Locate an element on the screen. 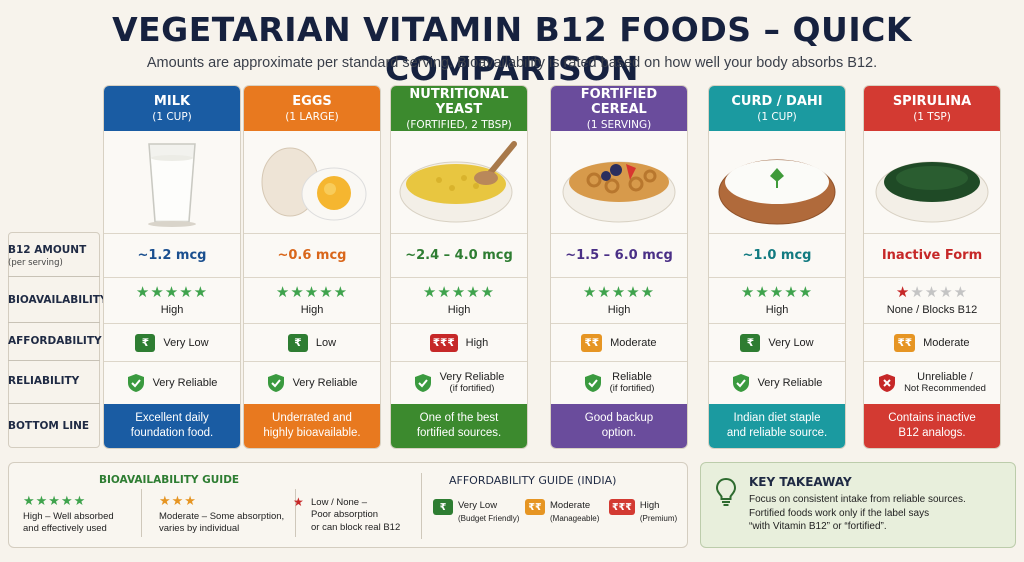 Image resolution: width=1024 pixels, height=562 pixels. row-label-amount-text: B12 AMOUNT is located at coordinates (47, 250).